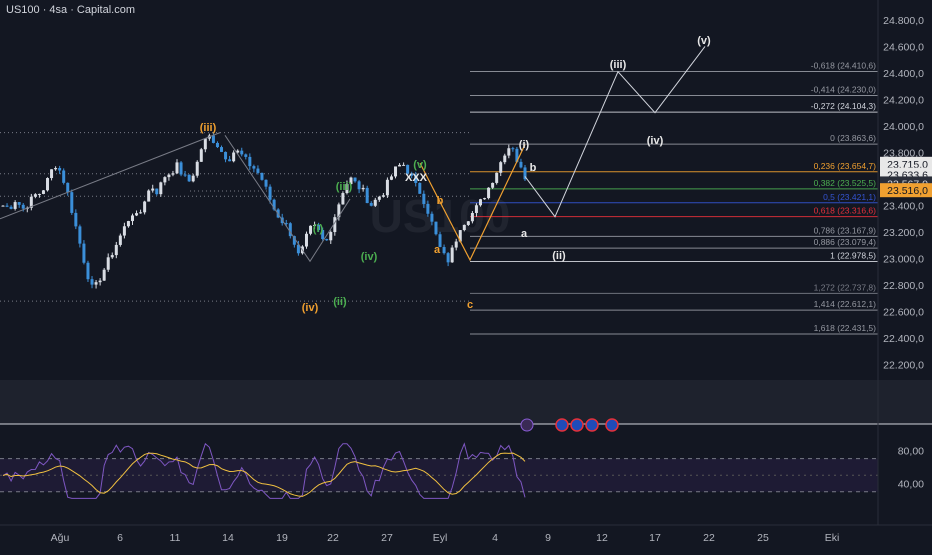  I want to click on time-tick: 25, so click(763, 538).